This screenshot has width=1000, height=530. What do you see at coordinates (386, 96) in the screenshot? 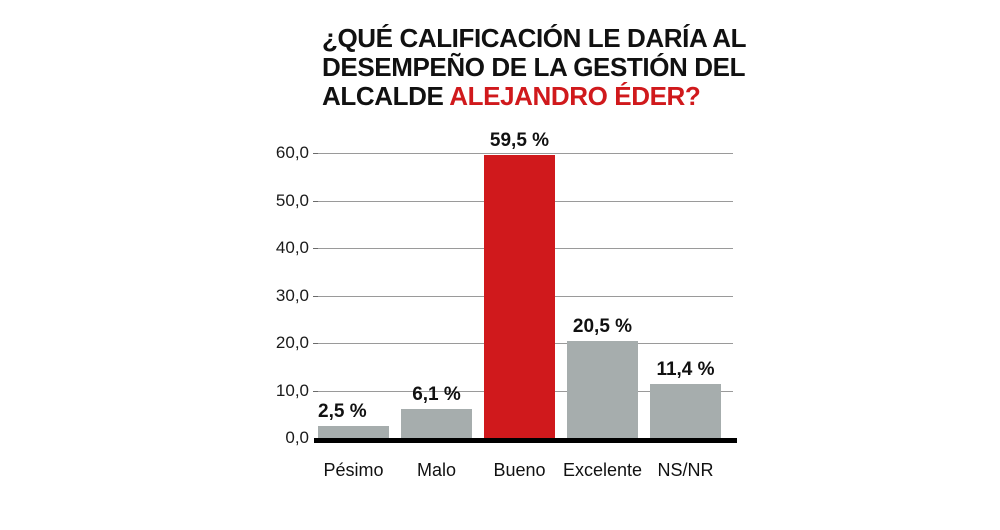
I see `page-title-prefix: ALCALDE` at bounding box center [386, 96].